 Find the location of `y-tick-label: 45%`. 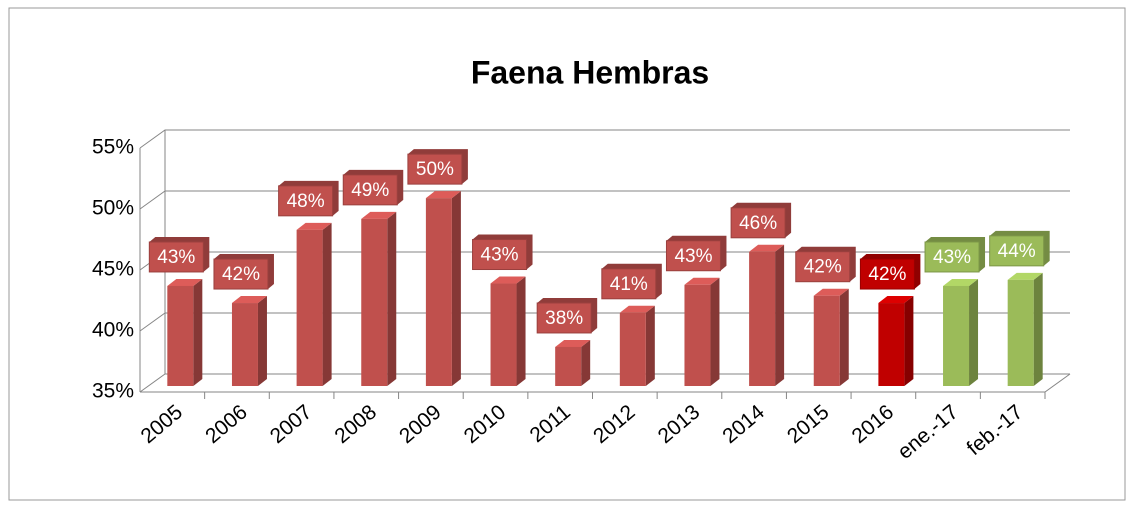

y-tick-label: 45% is located at coordinates (113, 269).